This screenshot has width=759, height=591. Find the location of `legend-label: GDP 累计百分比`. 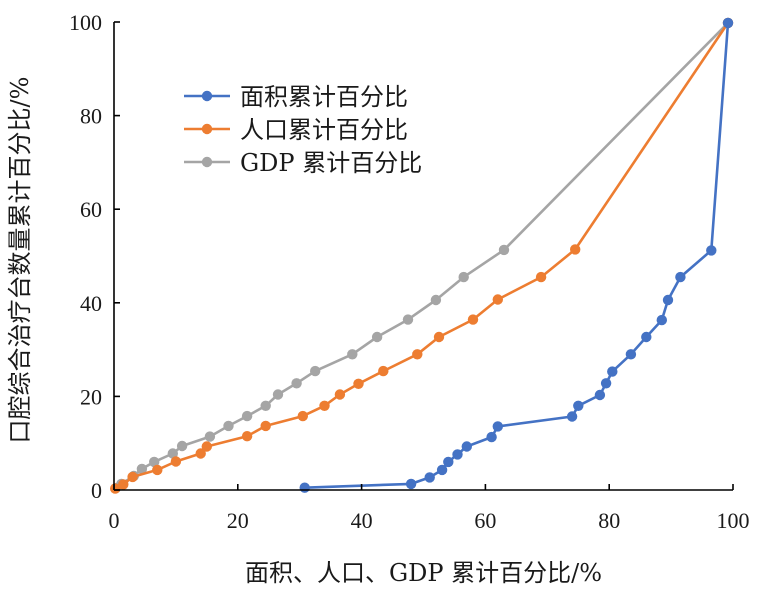

legend-label: GDP 累计百分比 is located at coordinates (331, 163).